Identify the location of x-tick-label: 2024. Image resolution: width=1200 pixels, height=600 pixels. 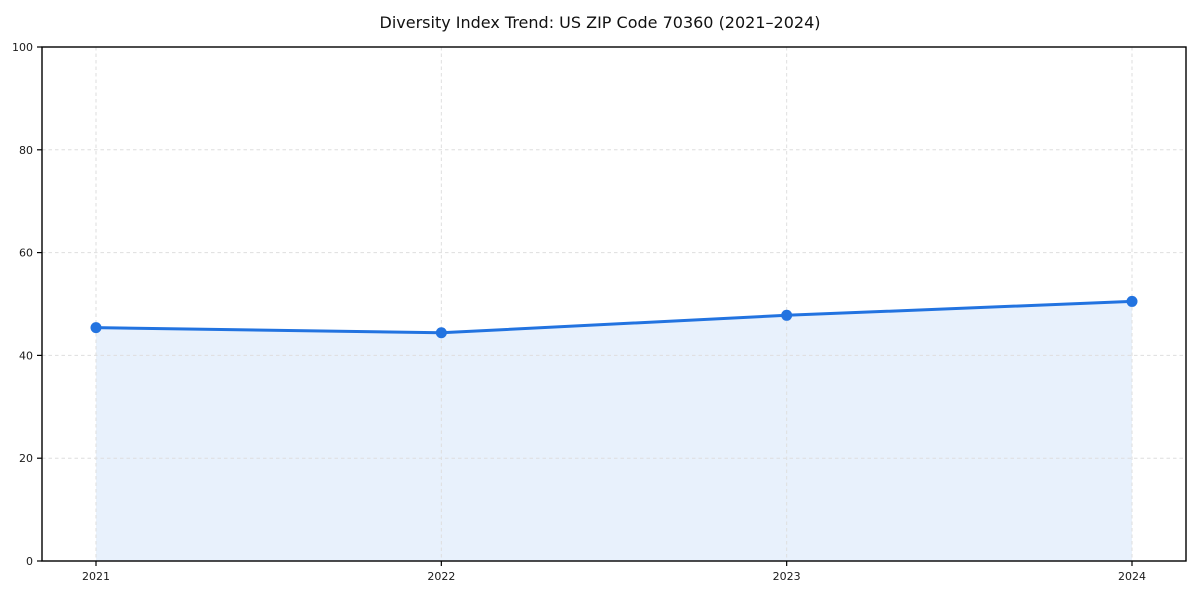
(1132, 576).